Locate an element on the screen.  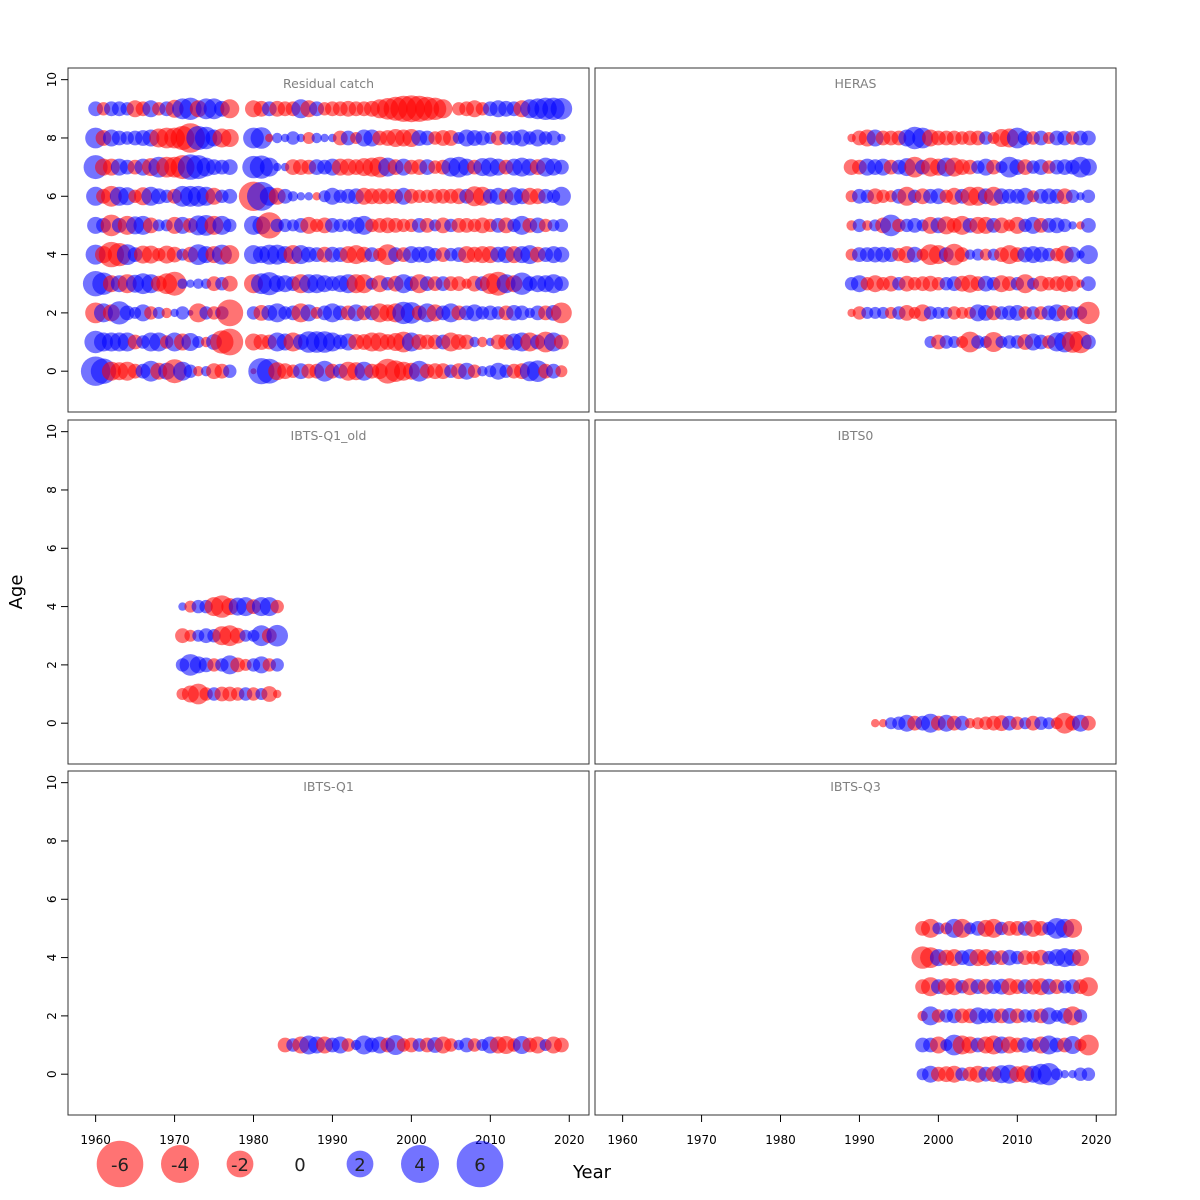
panel-title: IBTS-Q3 is located at coordinates (855, 786).